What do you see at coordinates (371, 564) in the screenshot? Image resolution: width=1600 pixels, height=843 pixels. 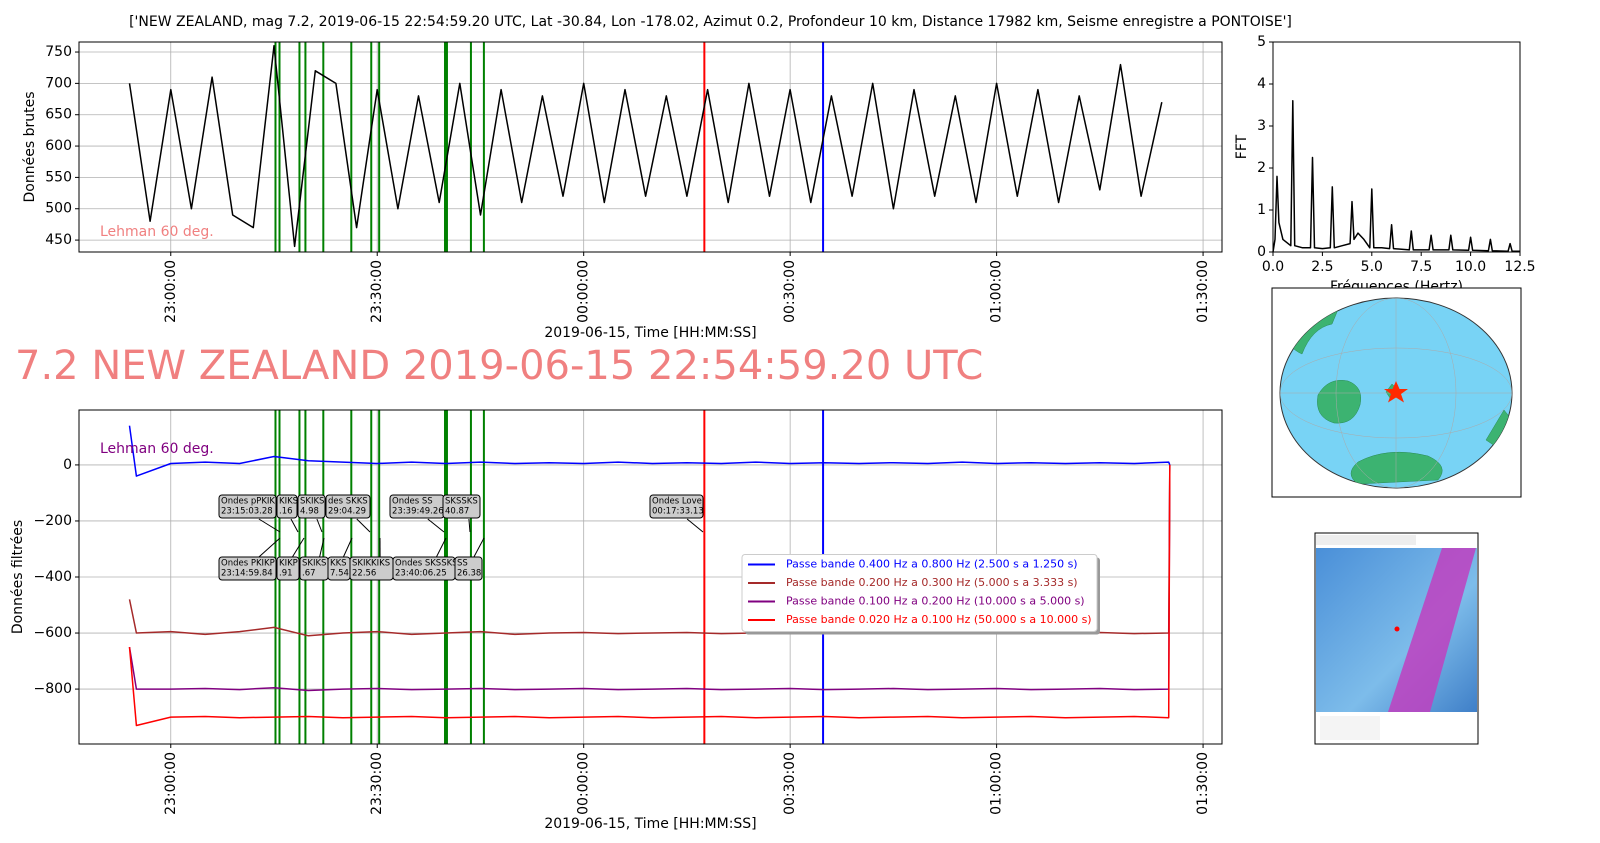 I see `annotation-text: SKIKKIKS` at bounding box center [371, 564].